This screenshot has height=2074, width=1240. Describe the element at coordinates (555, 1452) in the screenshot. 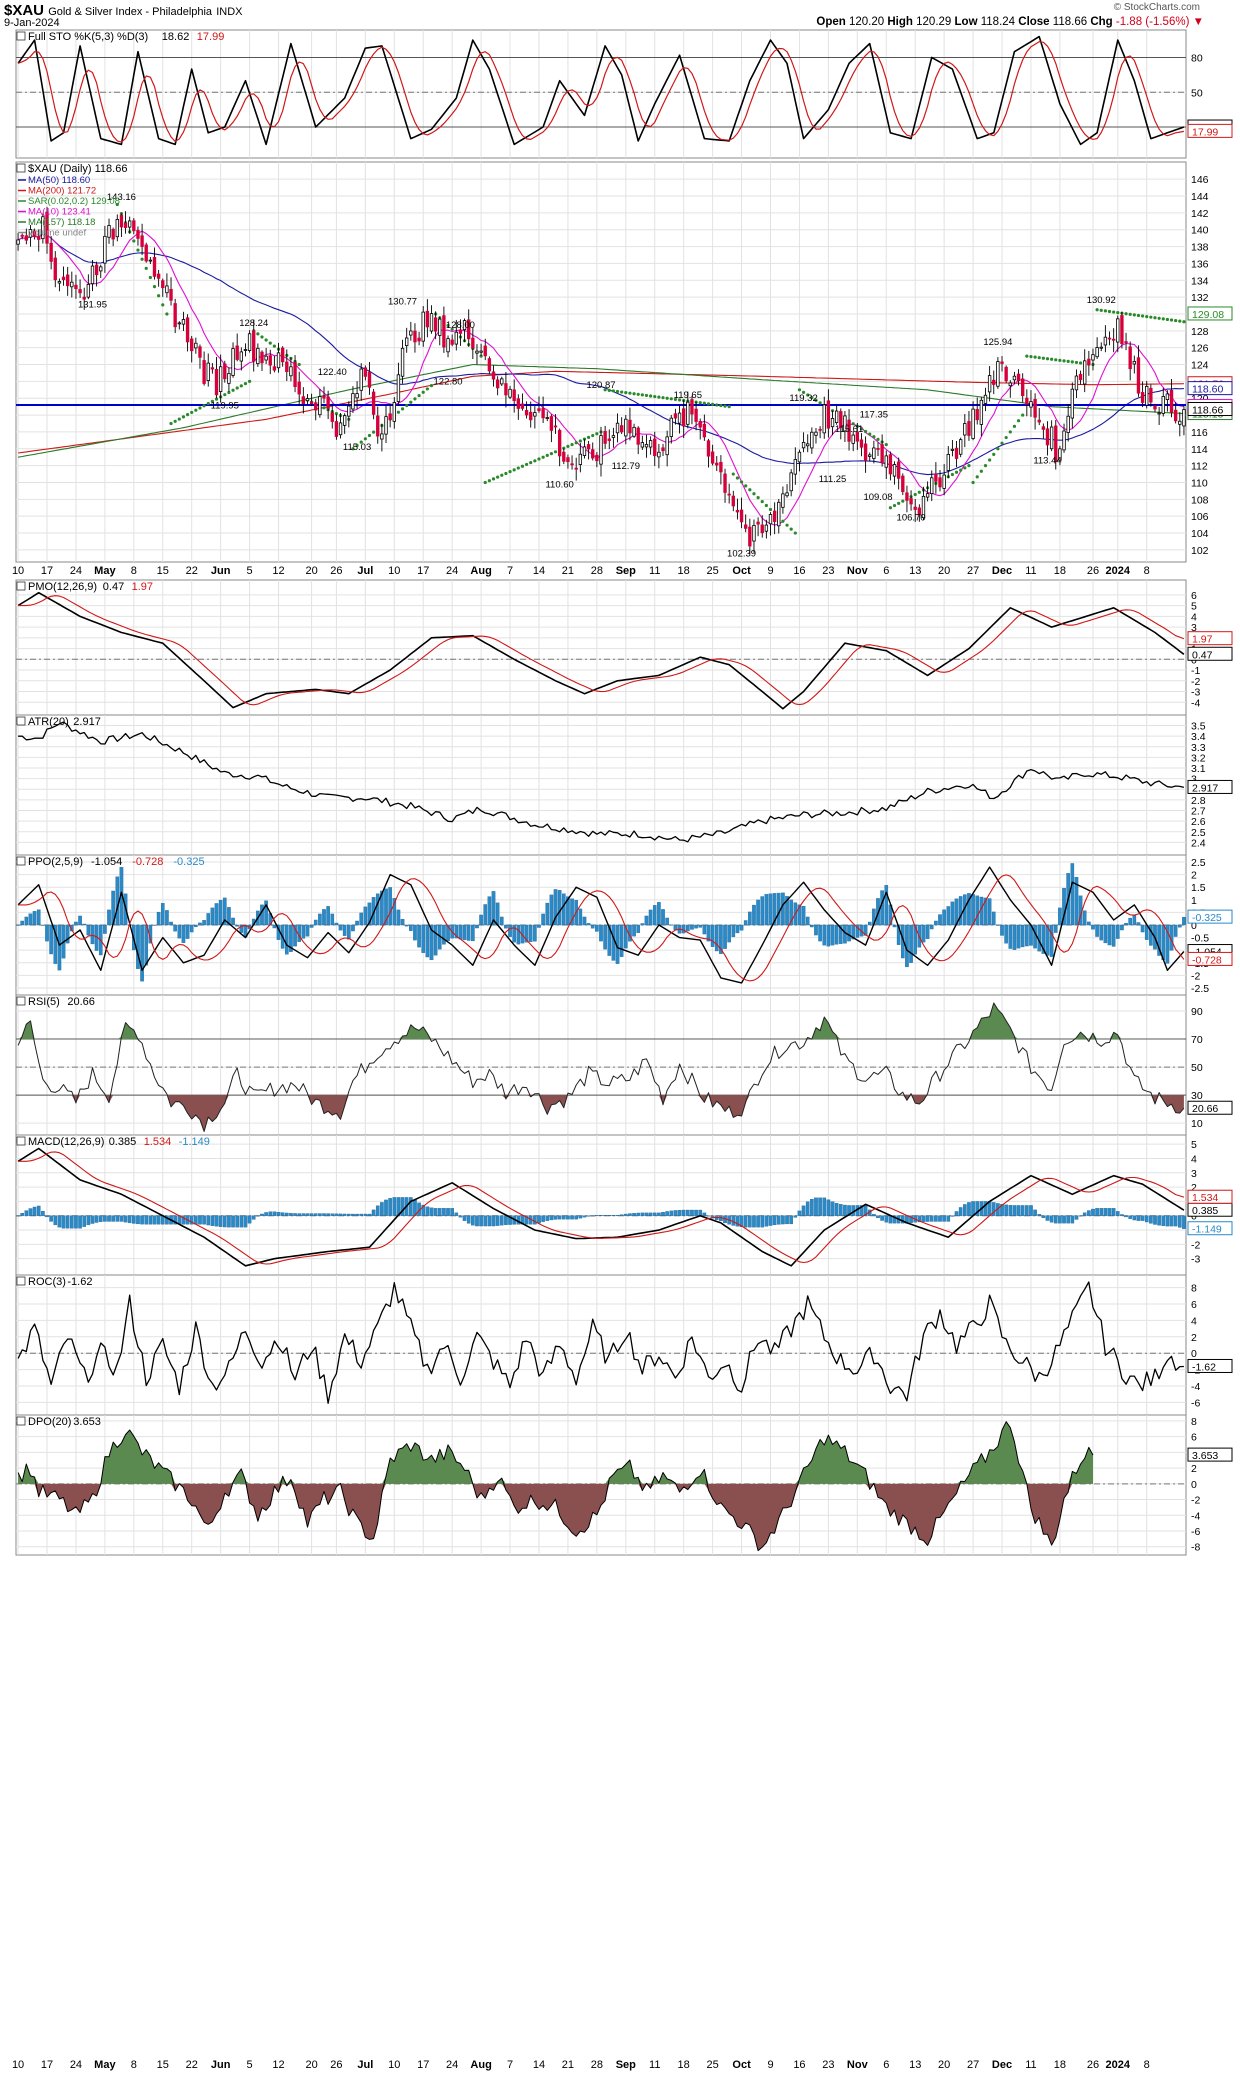

I see `positive-fill` at that location.